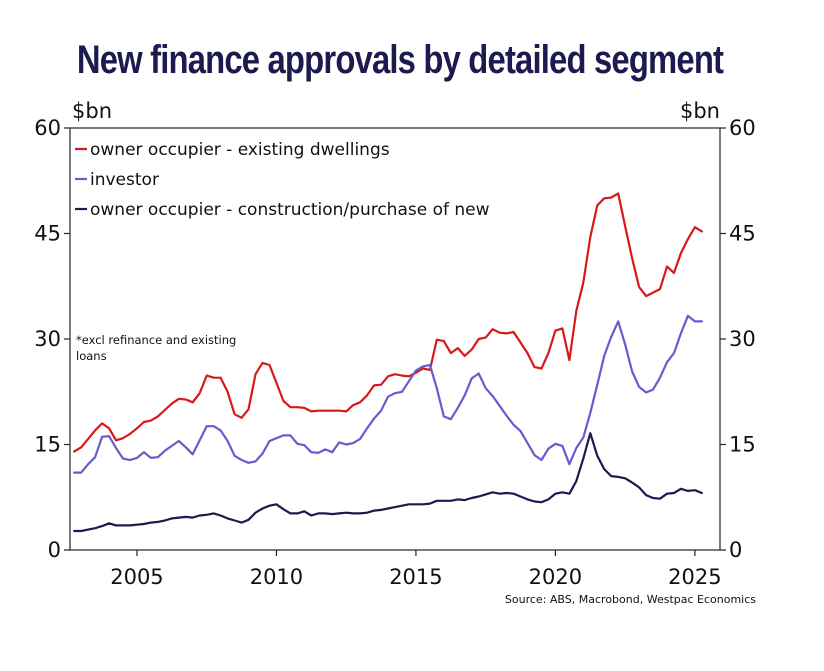 The image size is (824, 671). Describe the element at coordinates (54, 550) in the screenshot. I see `y-tick-label-left: 0` at that location.